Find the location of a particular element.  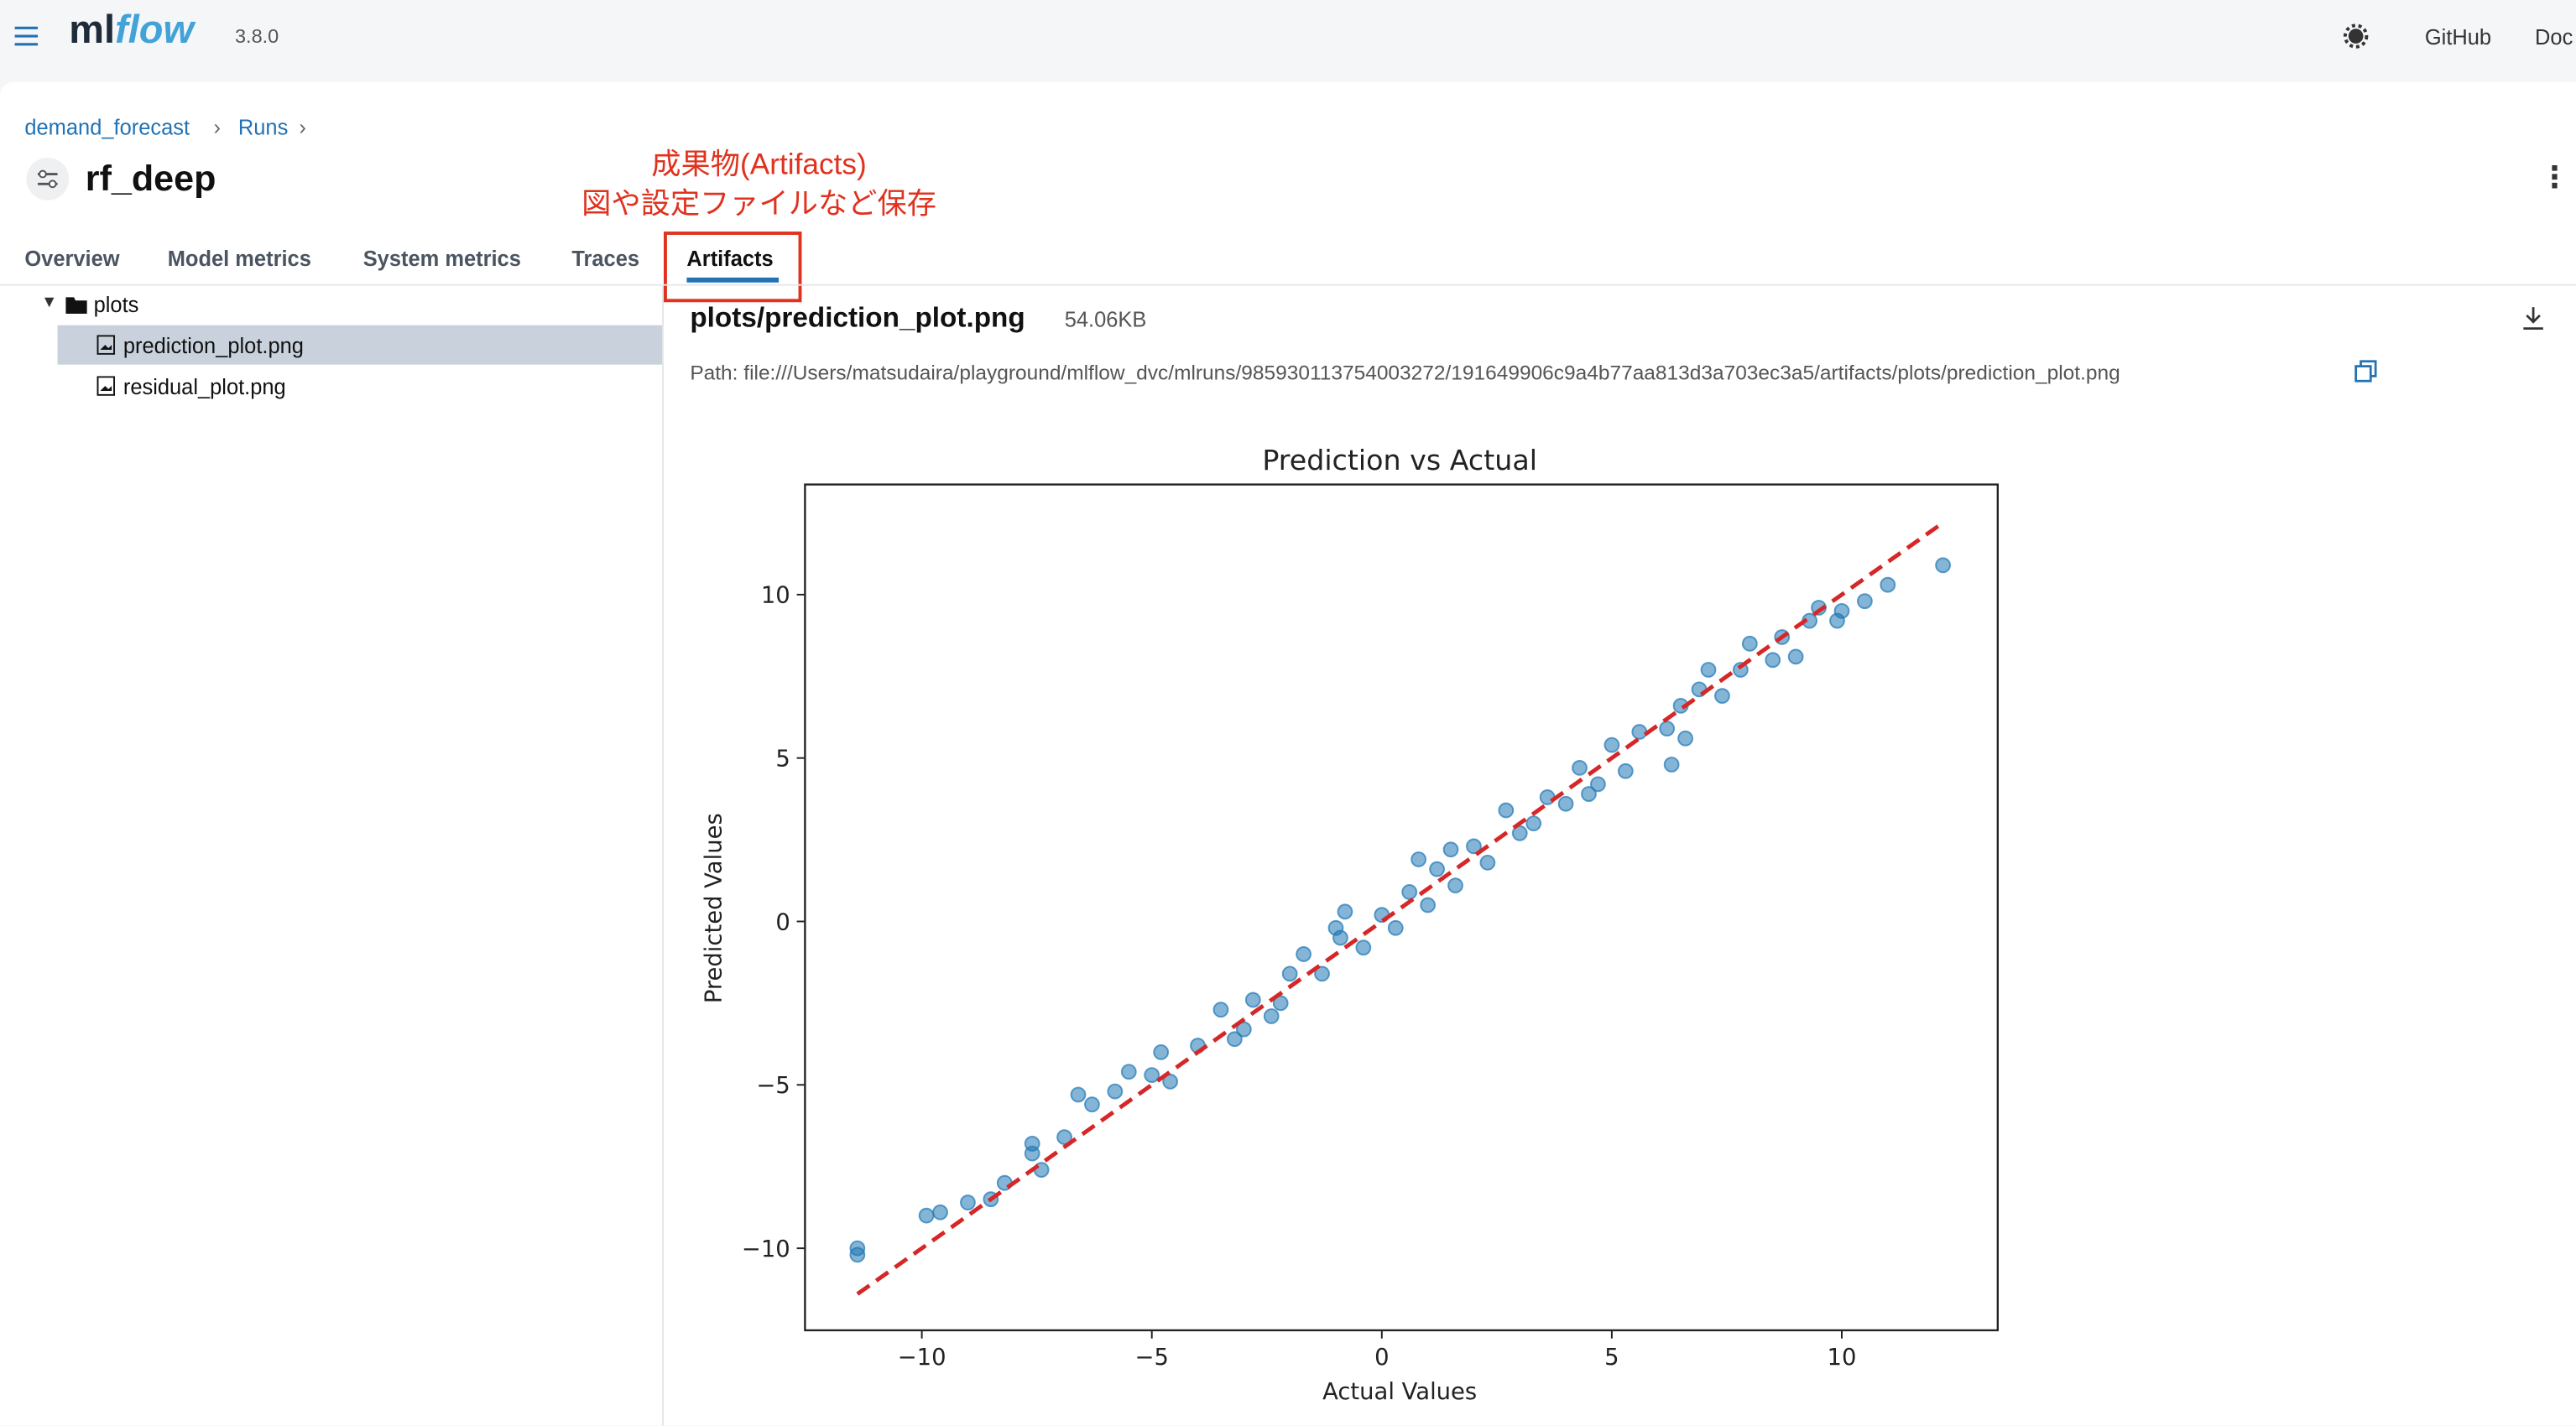

x-tick-label: 5 is located at coordinates (1611, 1358).